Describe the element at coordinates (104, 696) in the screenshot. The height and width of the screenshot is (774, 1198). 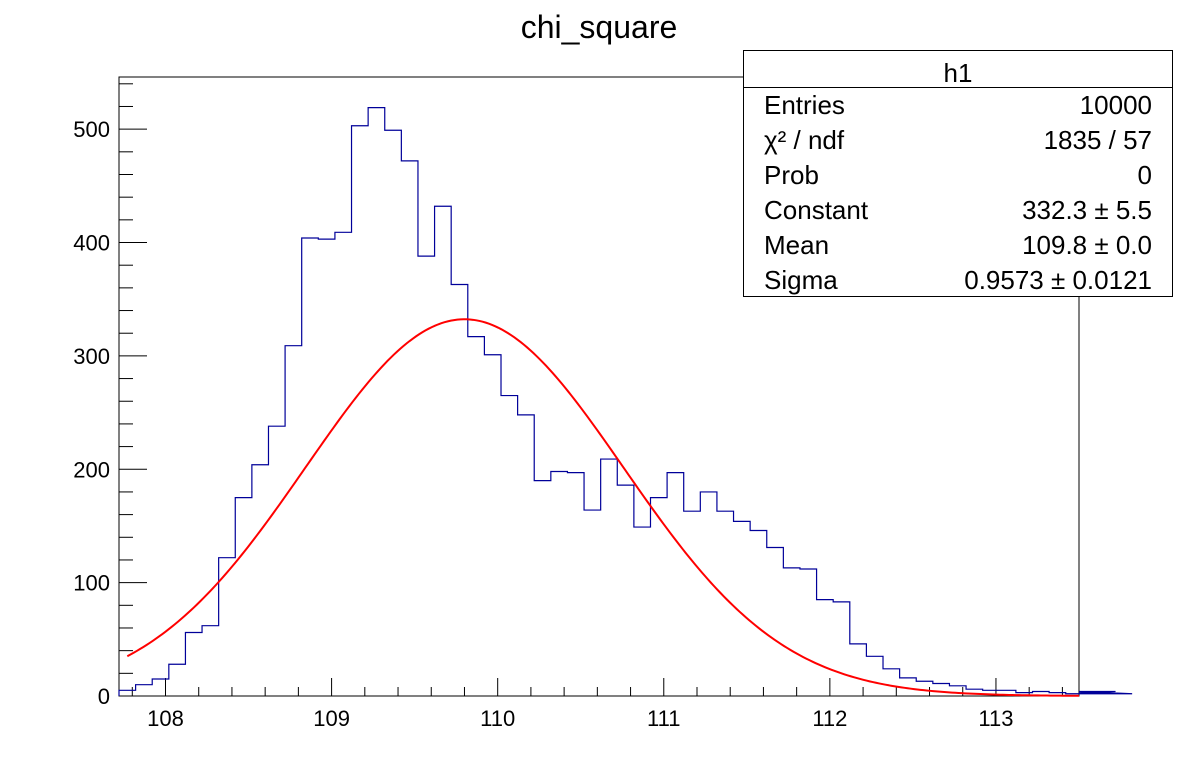
I see `y-tick-label: 0` at that location.